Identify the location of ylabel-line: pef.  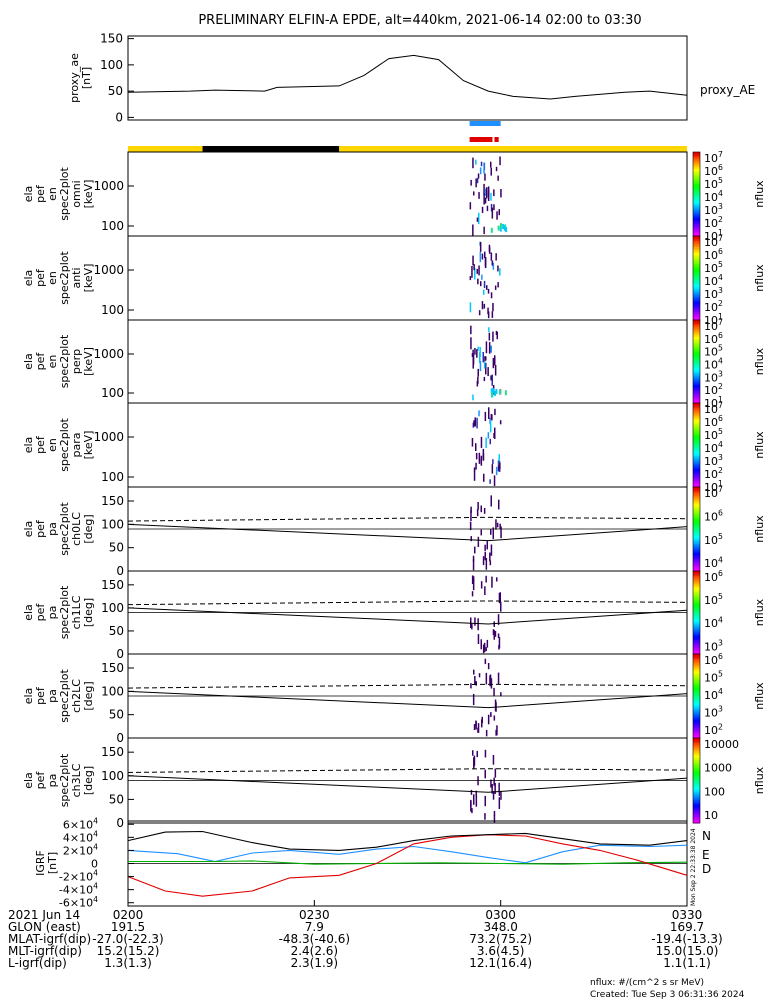
(40, 695).